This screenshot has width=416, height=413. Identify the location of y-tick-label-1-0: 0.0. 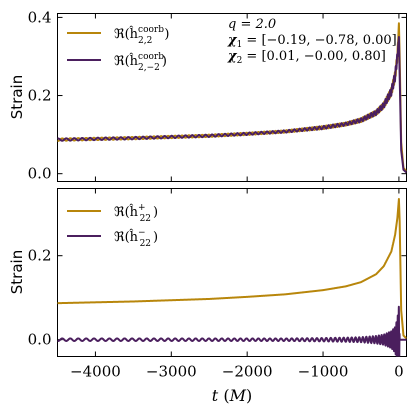
(40, 340).